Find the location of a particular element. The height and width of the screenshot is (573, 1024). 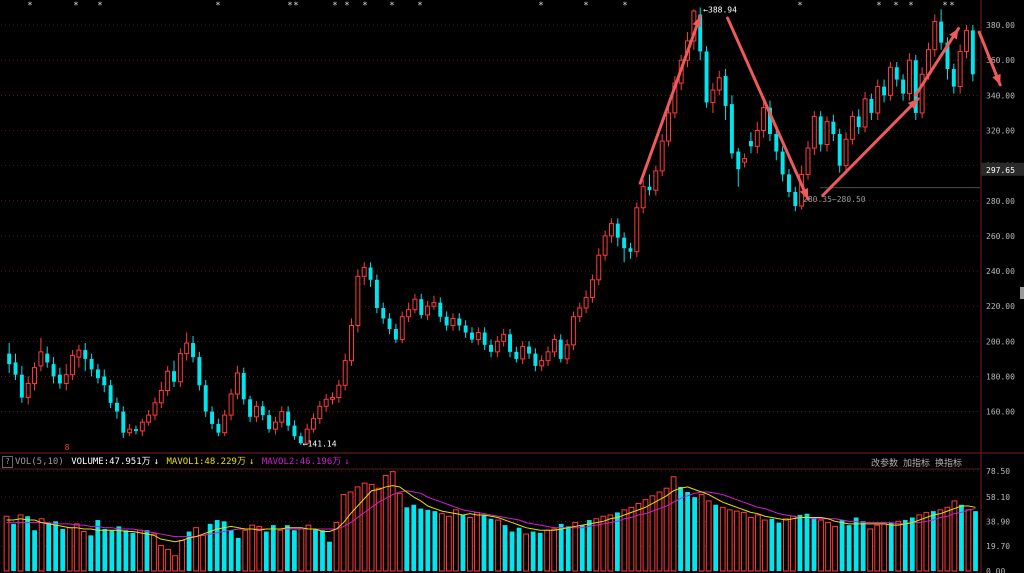

trend-arrow-shaft is located at coordinates (670, 99).